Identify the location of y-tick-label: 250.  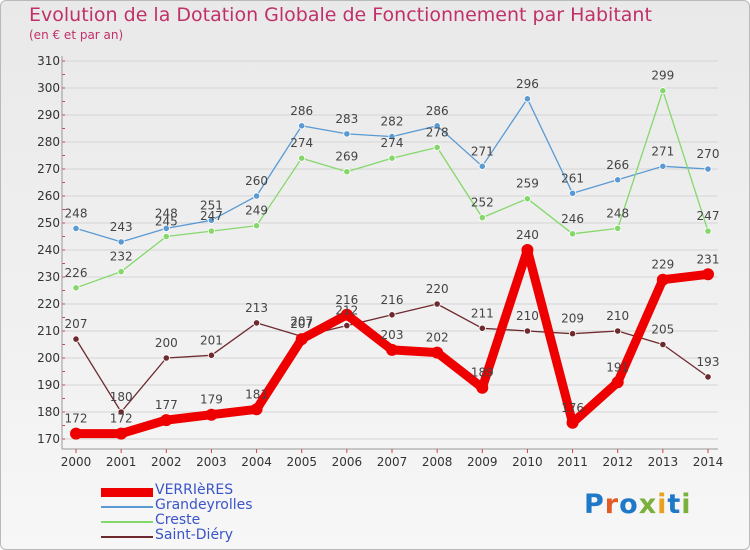
(48, 223).